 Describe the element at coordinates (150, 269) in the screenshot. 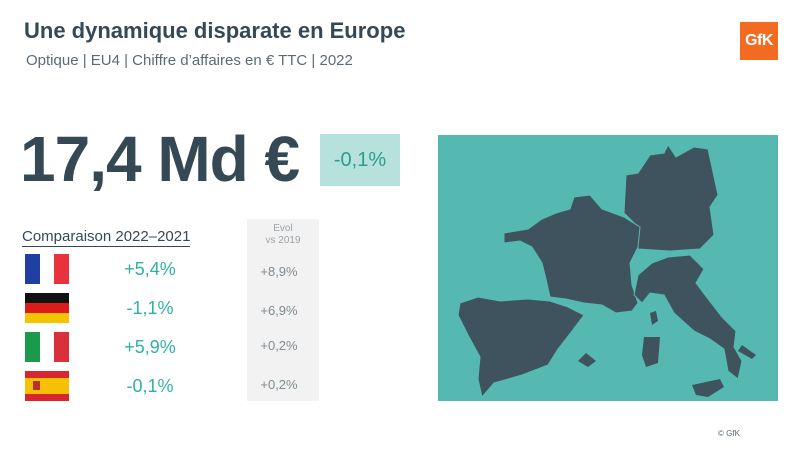

I see `change-value: +5,4%` at that location.